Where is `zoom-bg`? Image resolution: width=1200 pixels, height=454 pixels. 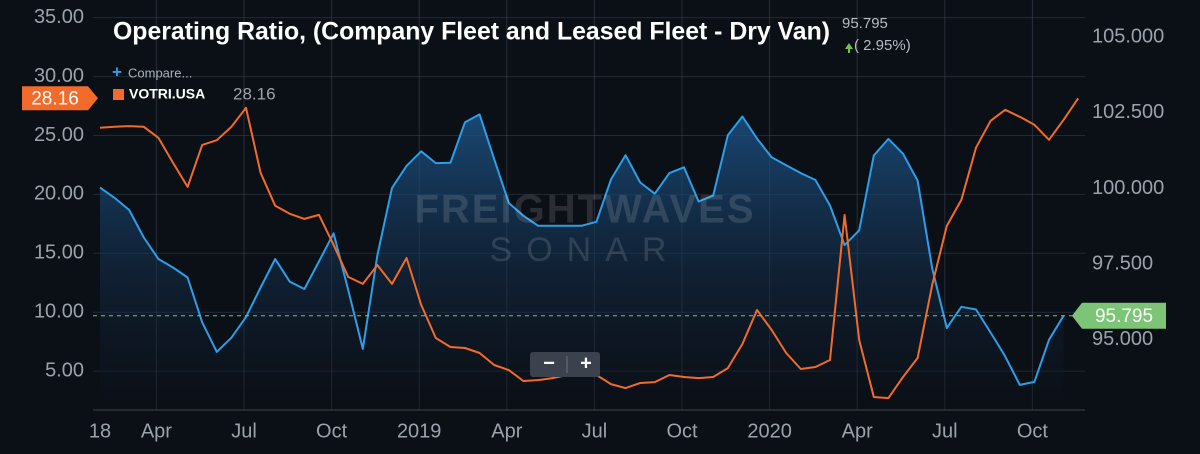 zoom-bg is located at coordinates (565, 364).